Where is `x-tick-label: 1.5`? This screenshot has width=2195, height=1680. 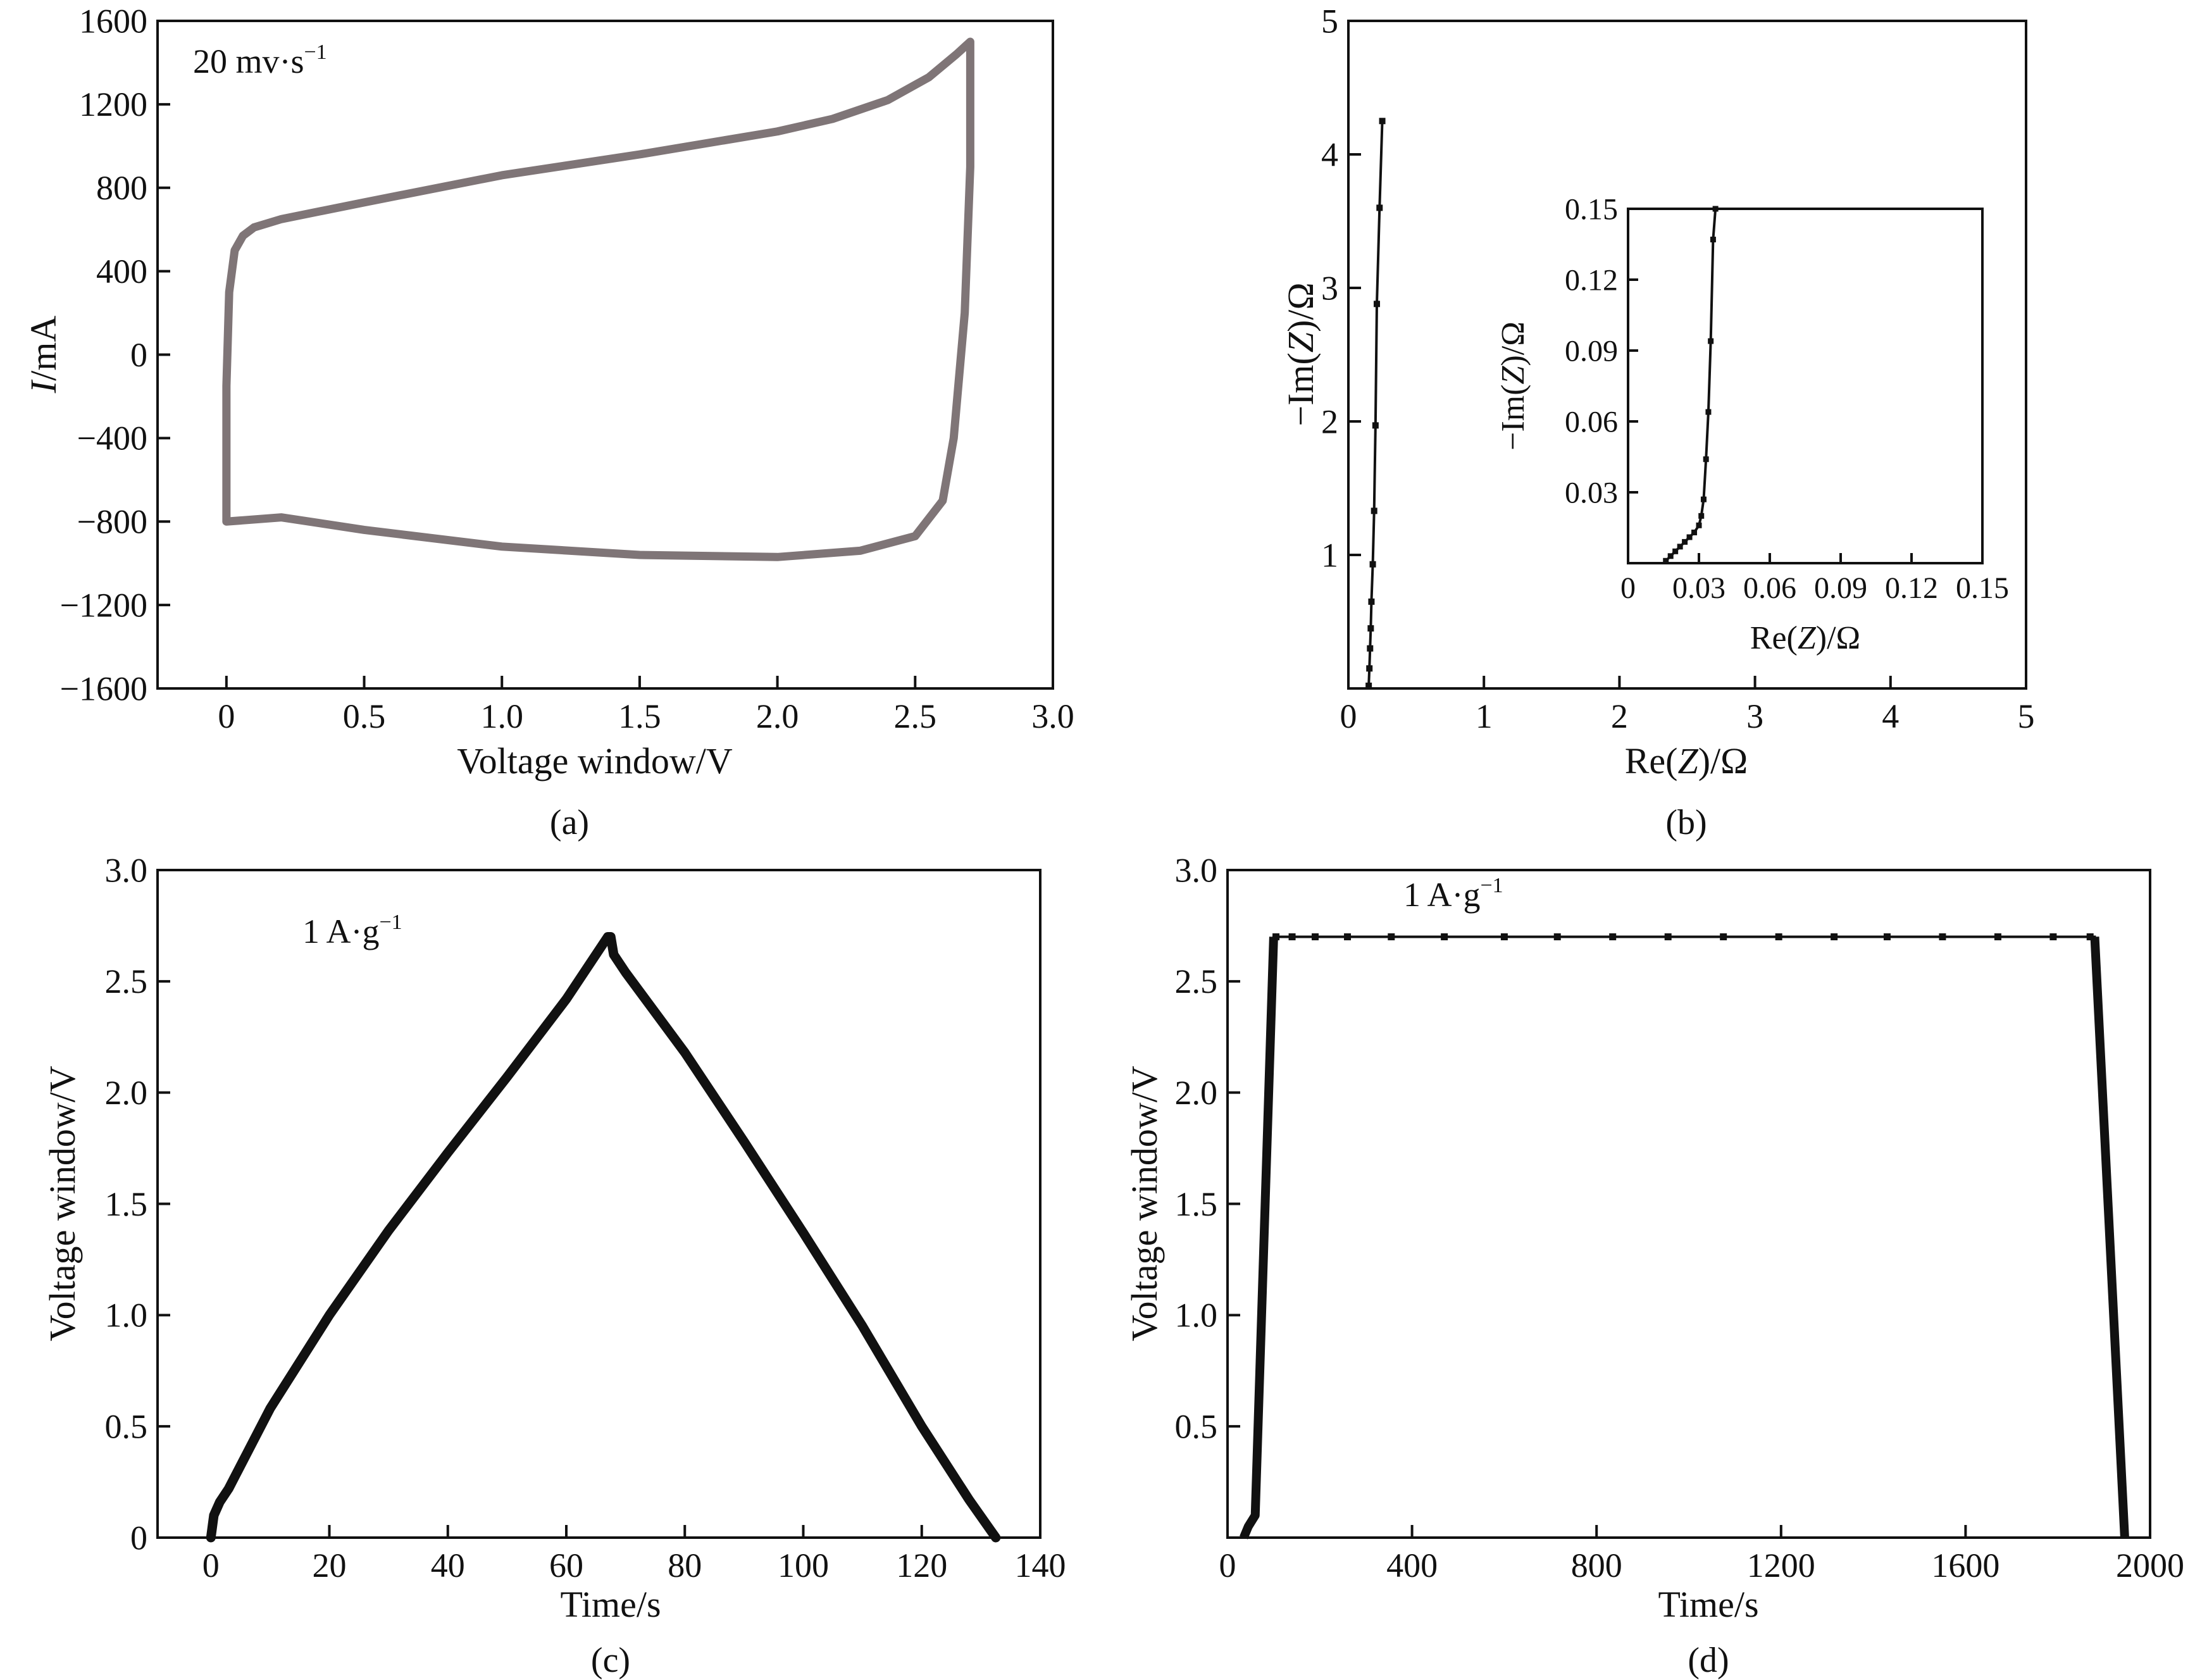 x-tick-label: 1.5 is located at coordinates (639, 716).